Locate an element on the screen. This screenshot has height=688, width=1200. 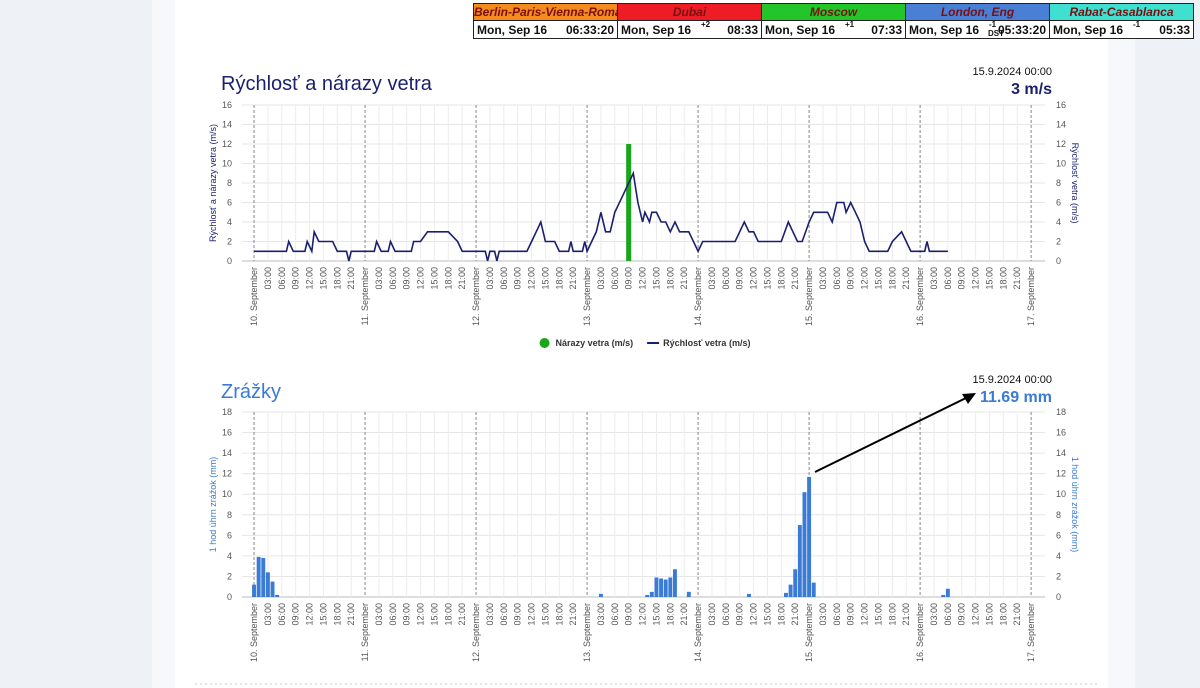
legend-label: Rýchlosť vetra (m/s) is located at coordinates (706, 343).